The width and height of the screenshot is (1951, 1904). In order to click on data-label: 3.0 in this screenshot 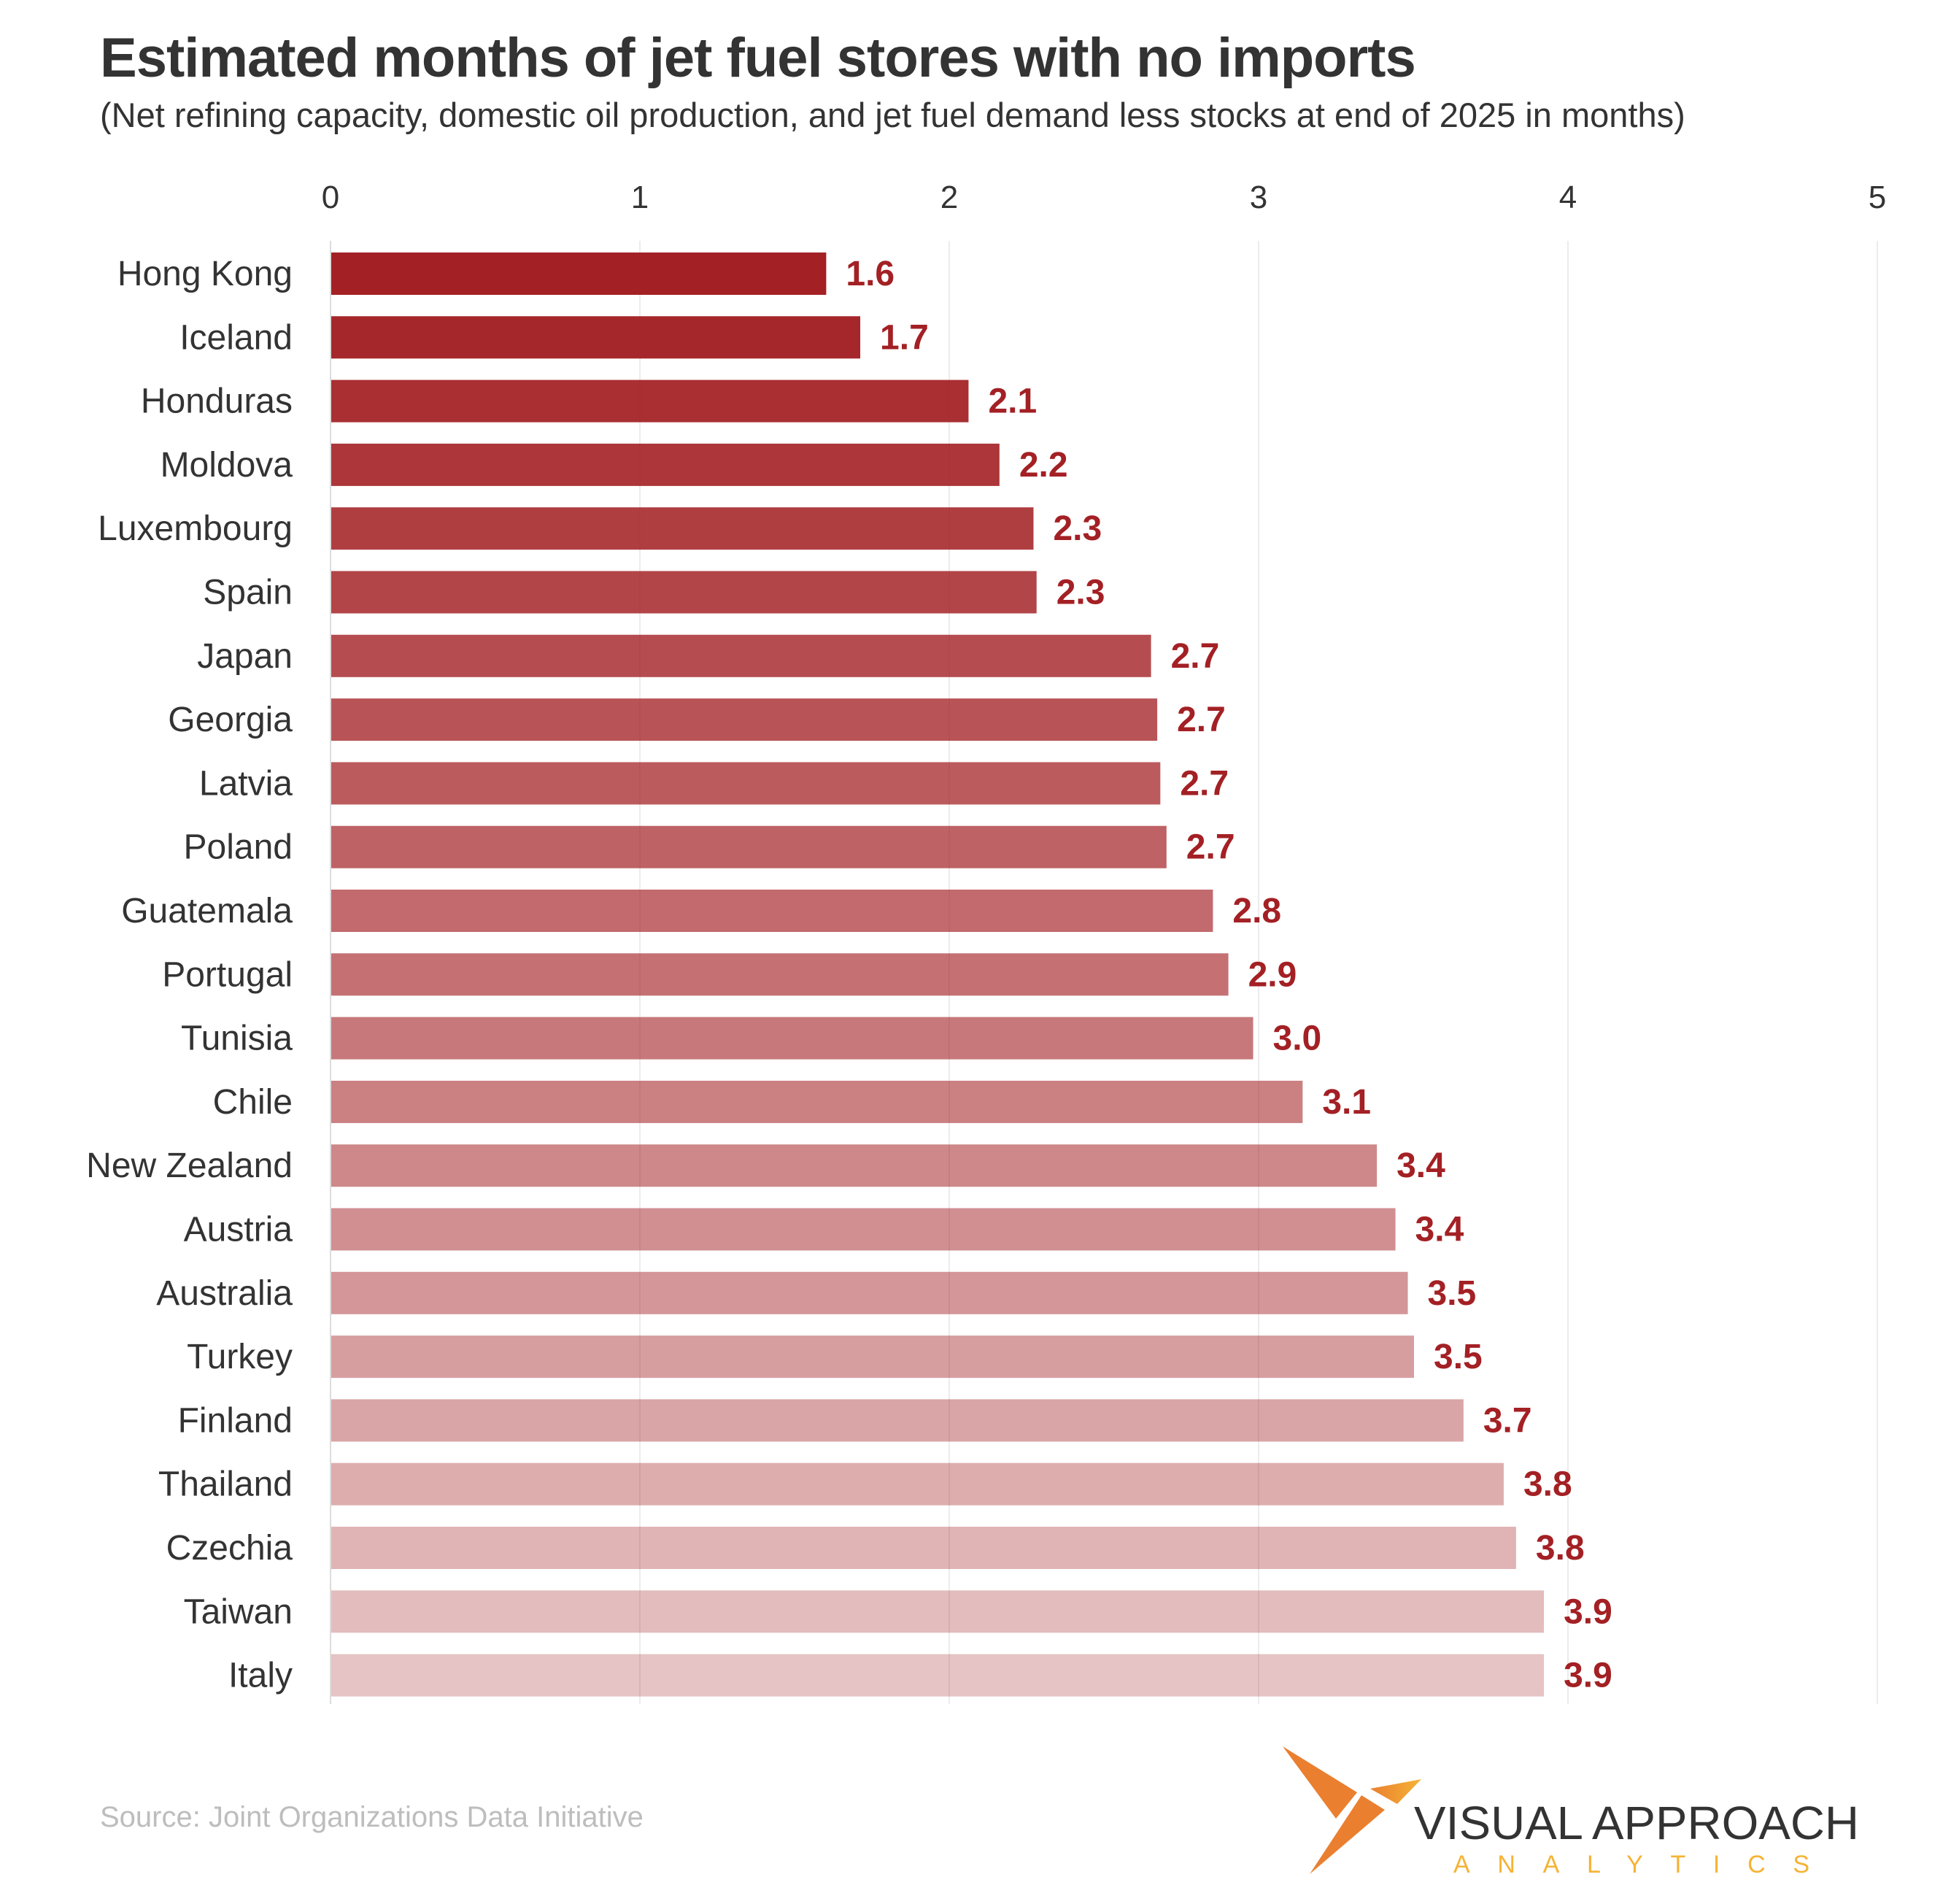, I will do `click(1297, 1039)`.